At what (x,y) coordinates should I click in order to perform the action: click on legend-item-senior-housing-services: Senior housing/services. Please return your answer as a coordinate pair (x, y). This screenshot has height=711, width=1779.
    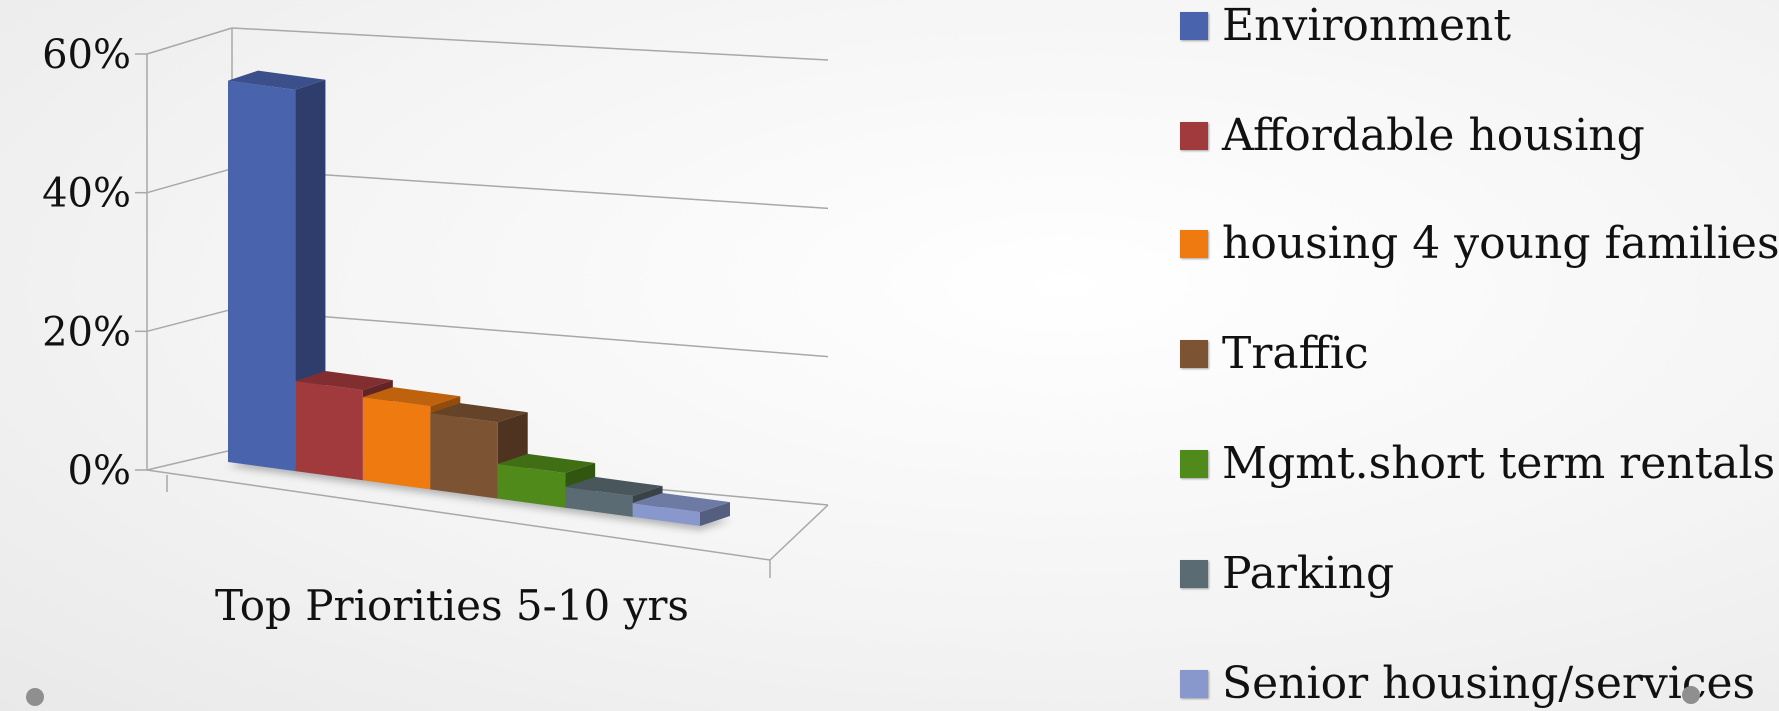
    Looking at the image, I should click on (1467, 683).